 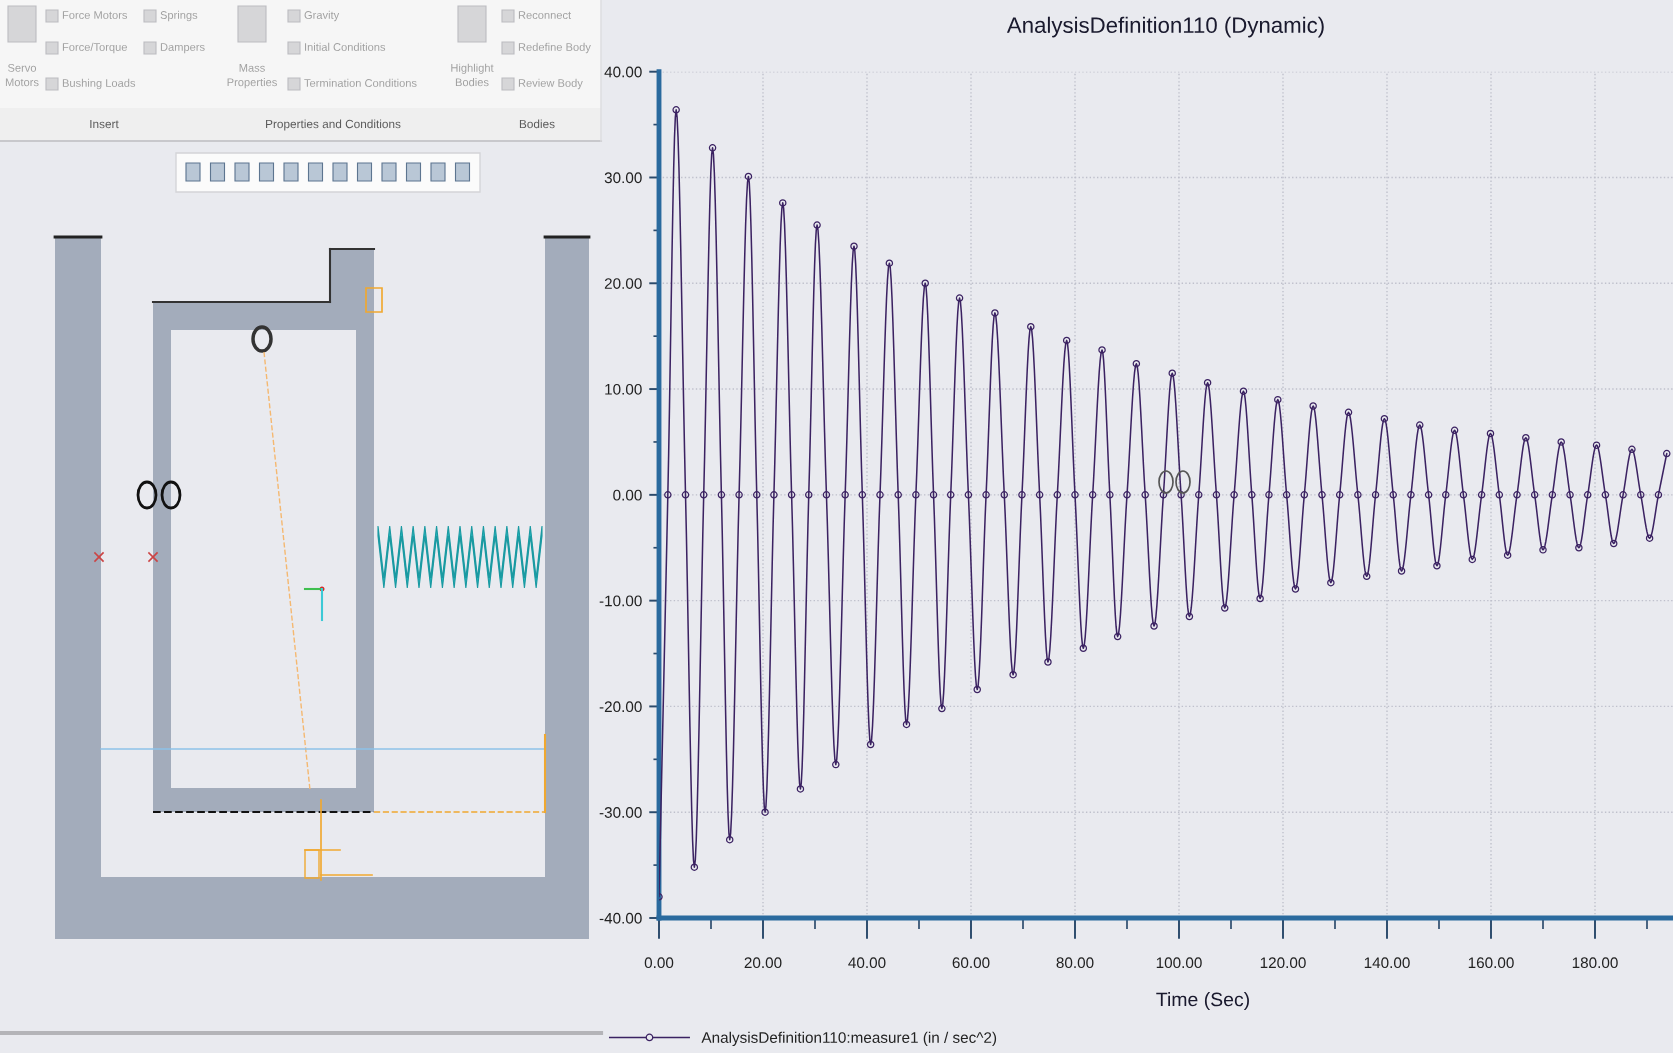 I want to click on y-tick-label: -20.00, so click(x=620, y=707).